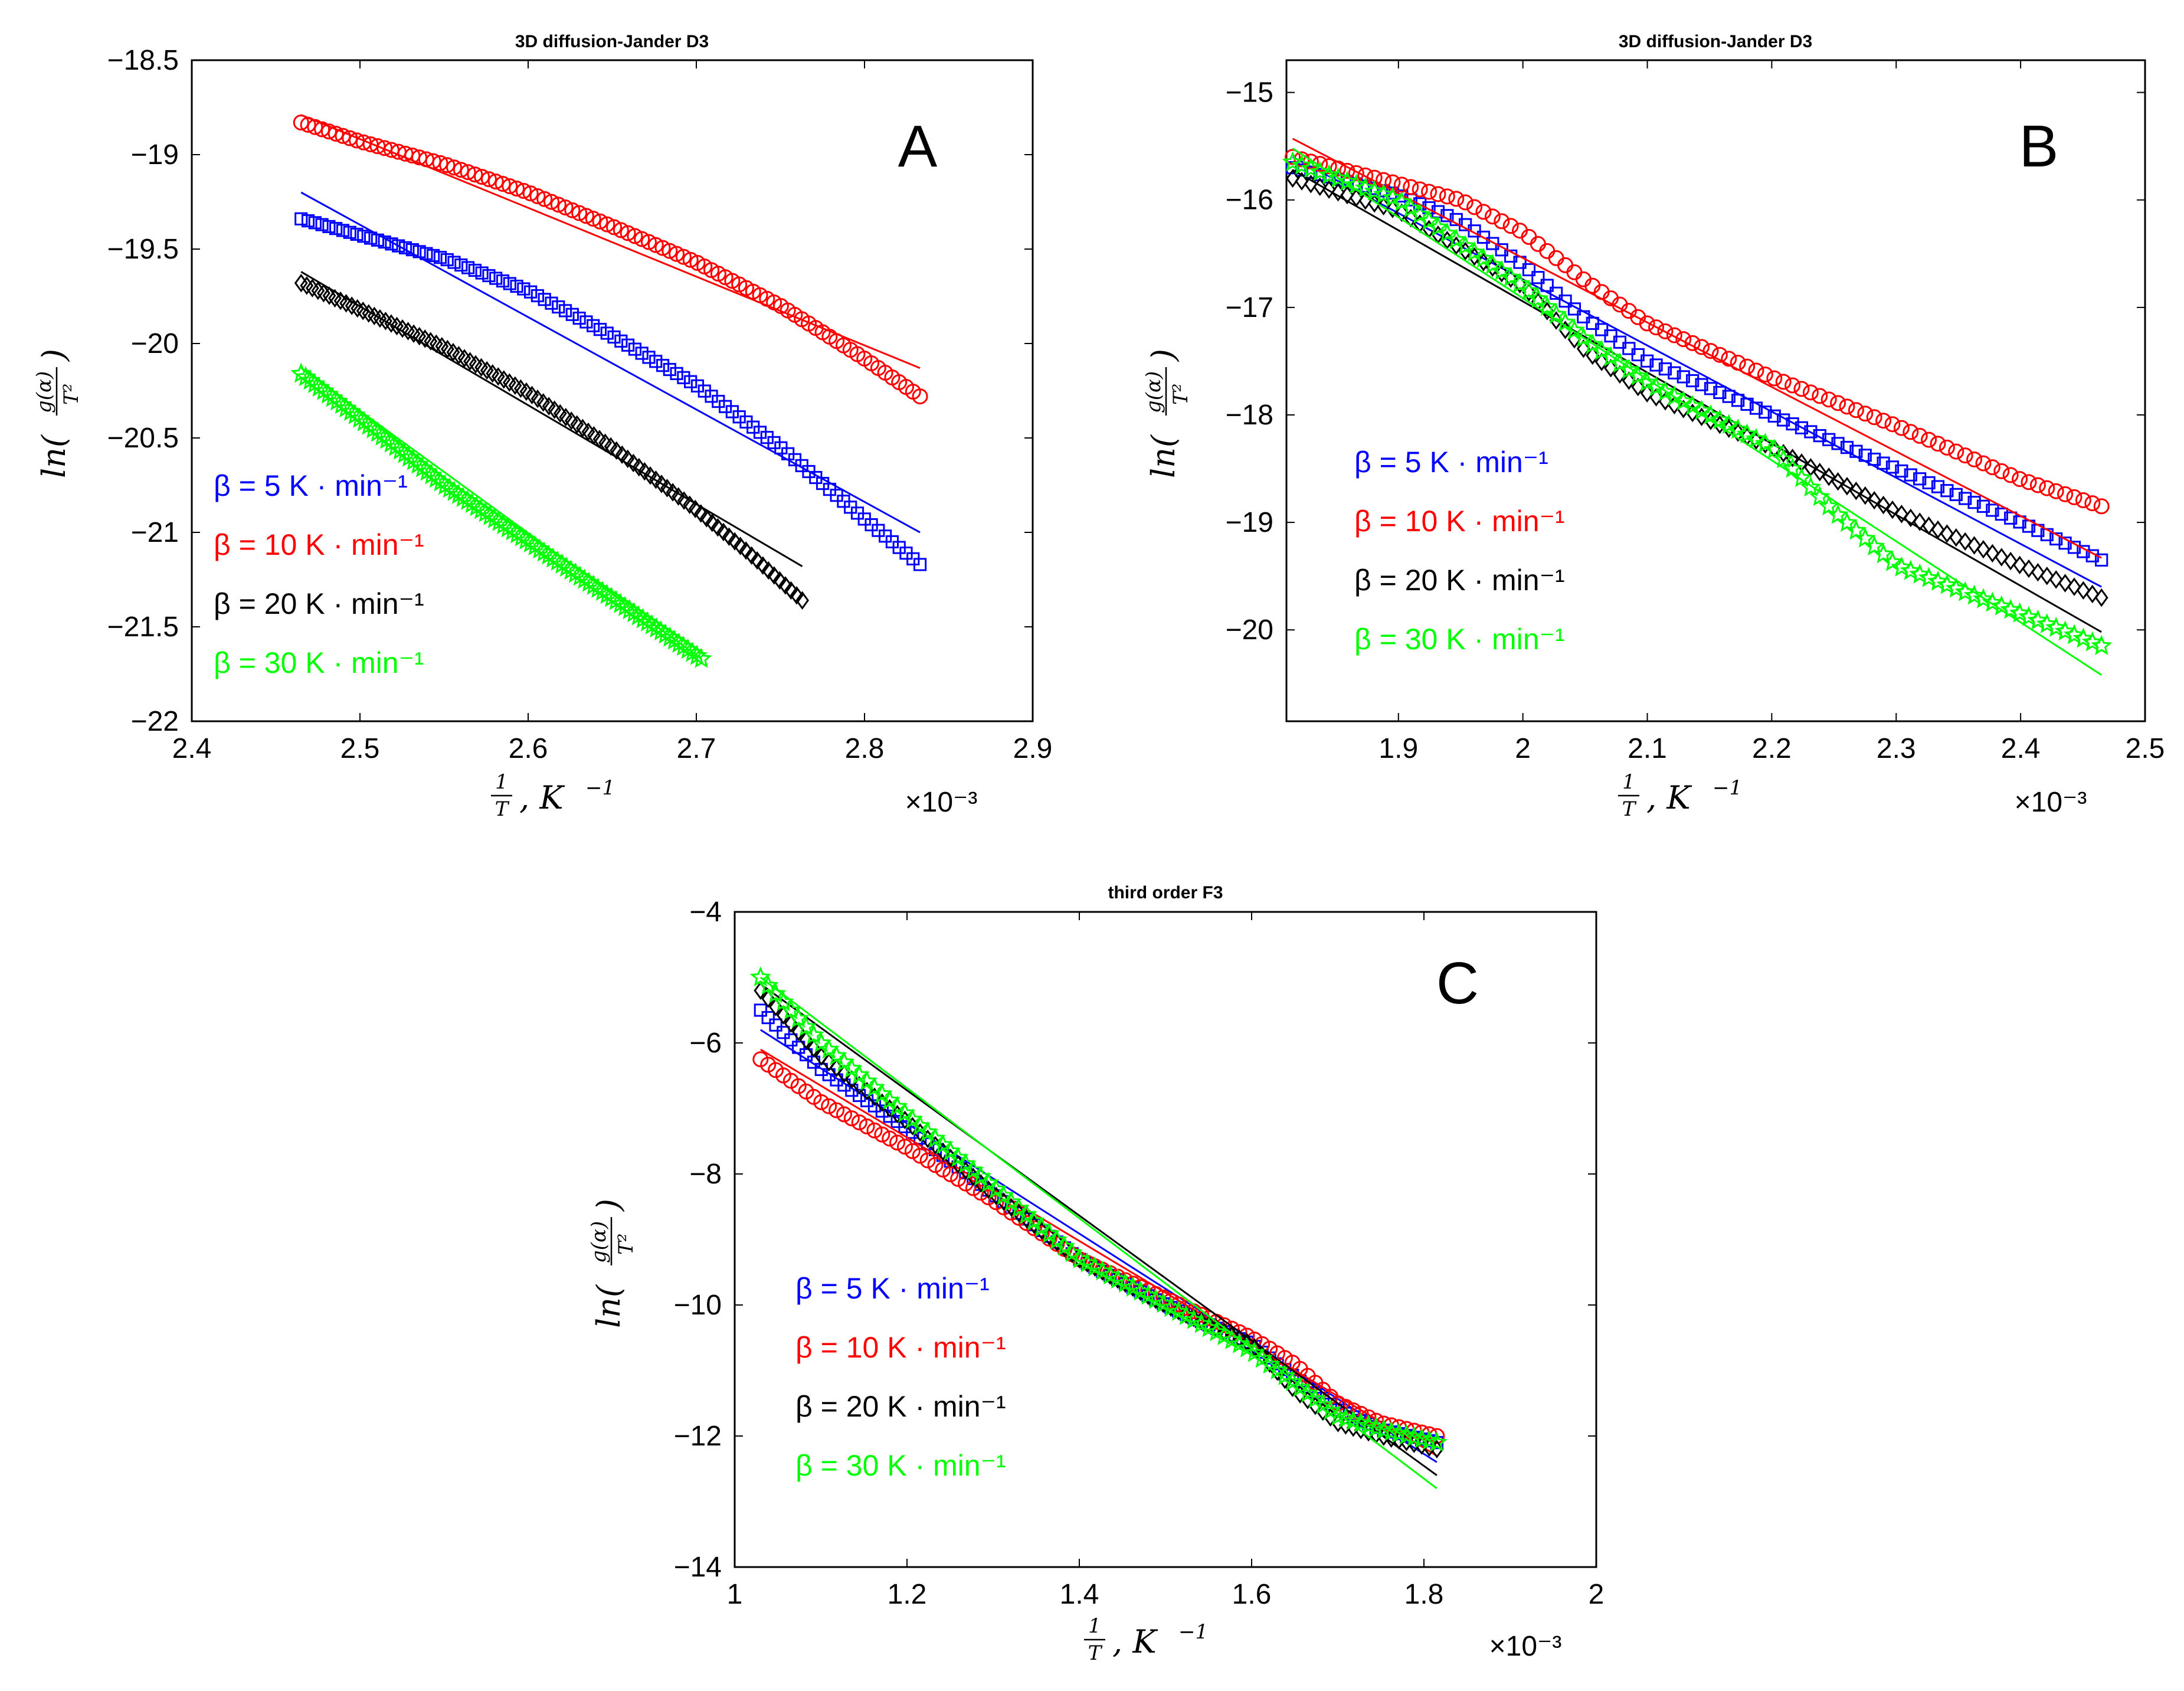 The width and height of the screenshot is (2184, 1691). I want to click on legend-entry: β = 5 K · min⁻¹, so click(892, 1288).